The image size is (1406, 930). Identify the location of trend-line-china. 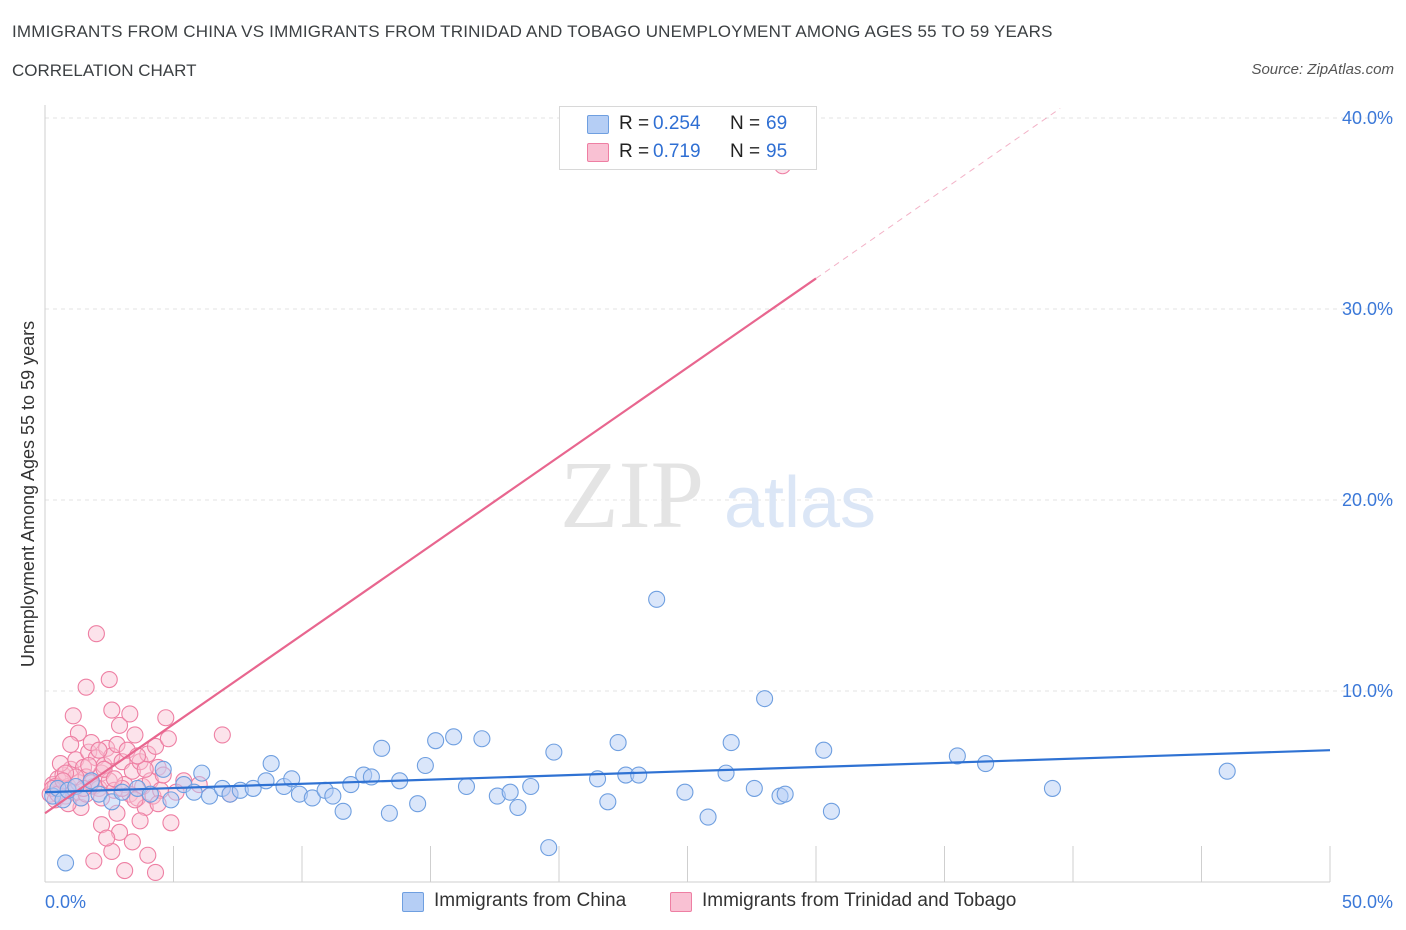
(687, 771).